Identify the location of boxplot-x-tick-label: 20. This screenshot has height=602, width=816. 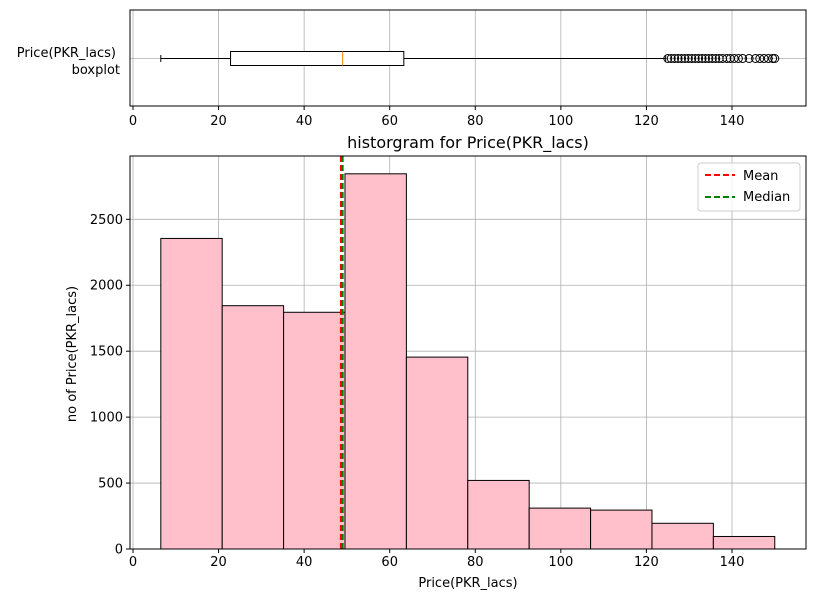
(218, 121).